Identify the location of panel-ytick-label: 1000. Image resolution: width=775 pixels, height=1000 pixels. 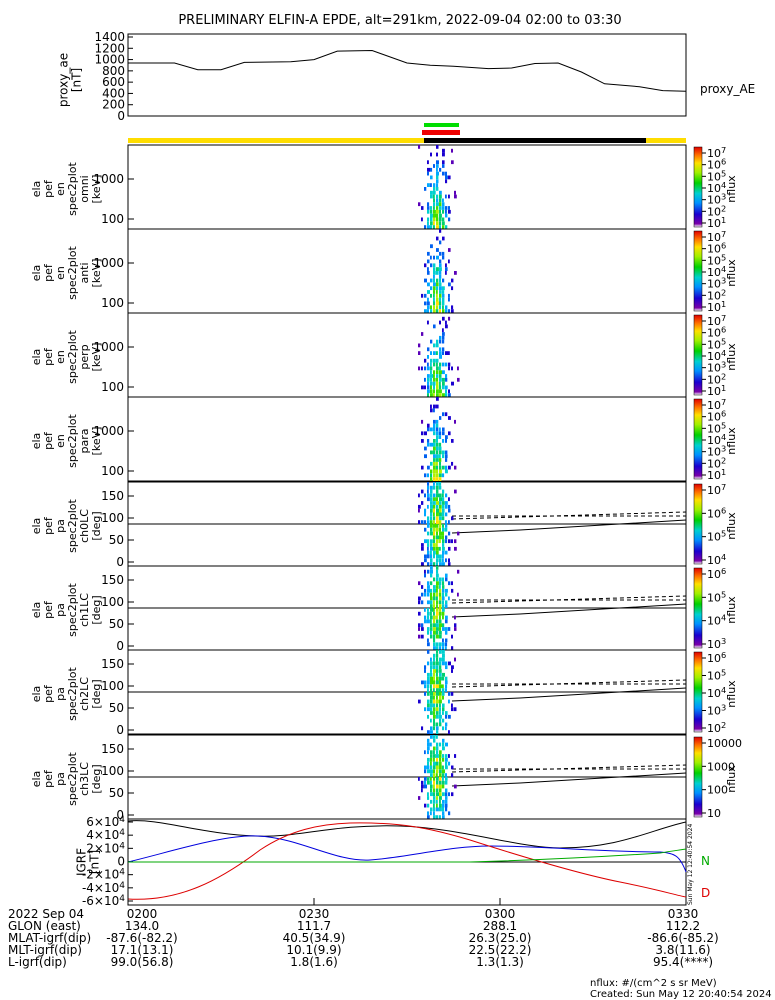
(108, 179).